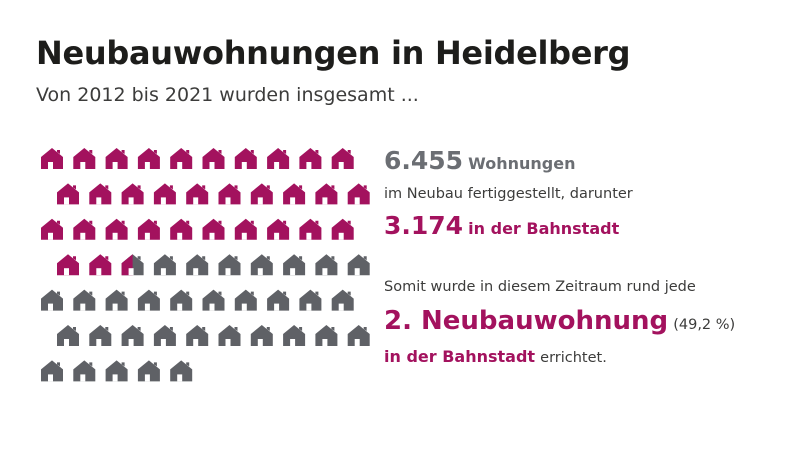  Describe the element at coordinates (540, 287) in the screenshot. I see `conclusion-intro: Somit wurde in diesem Zeitraum rund jede` at that location.